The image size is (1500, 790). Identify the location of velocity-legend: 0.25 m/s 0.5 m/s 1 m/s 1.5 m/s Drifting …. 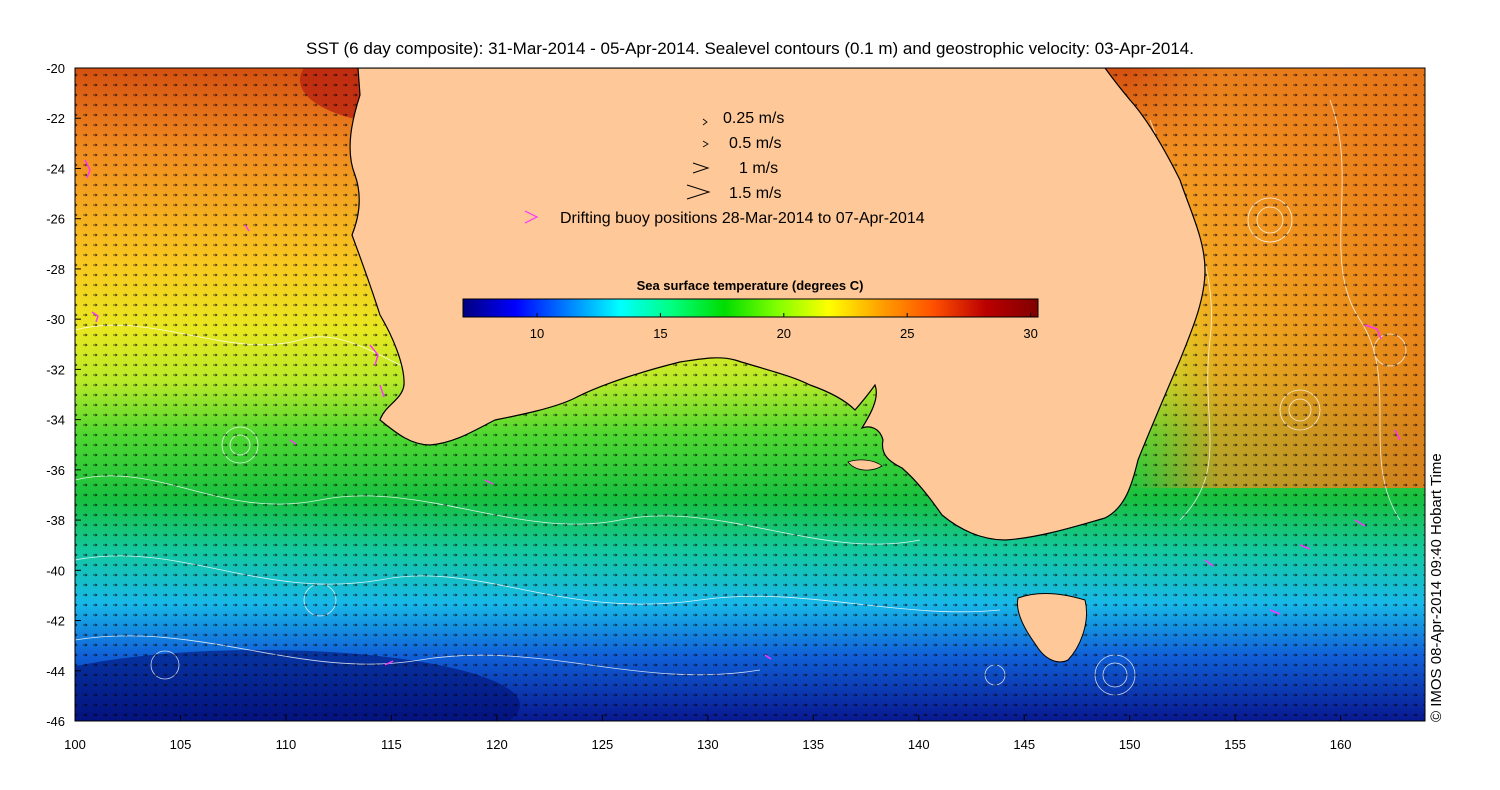
(724, 168).